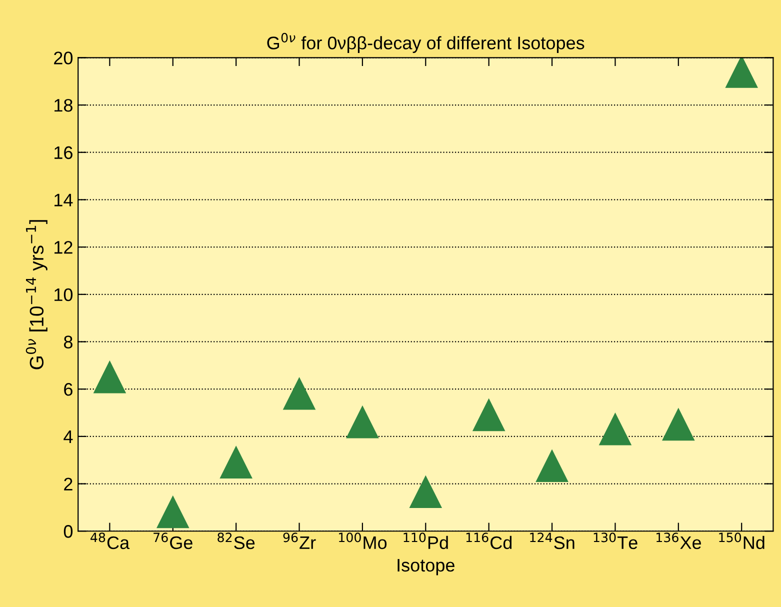 The image size is (781, 607). Describe the element at coordinates (68, 342) in the screenshot. I see `y-tick-label: 8` at that location.